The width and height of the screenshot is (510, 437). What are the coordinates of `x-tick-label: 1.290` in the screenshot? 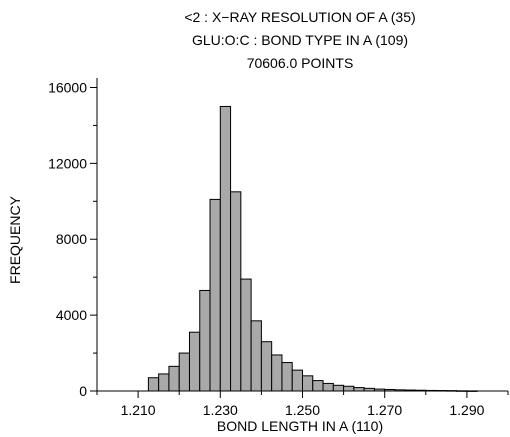 It's located at (466, 410).